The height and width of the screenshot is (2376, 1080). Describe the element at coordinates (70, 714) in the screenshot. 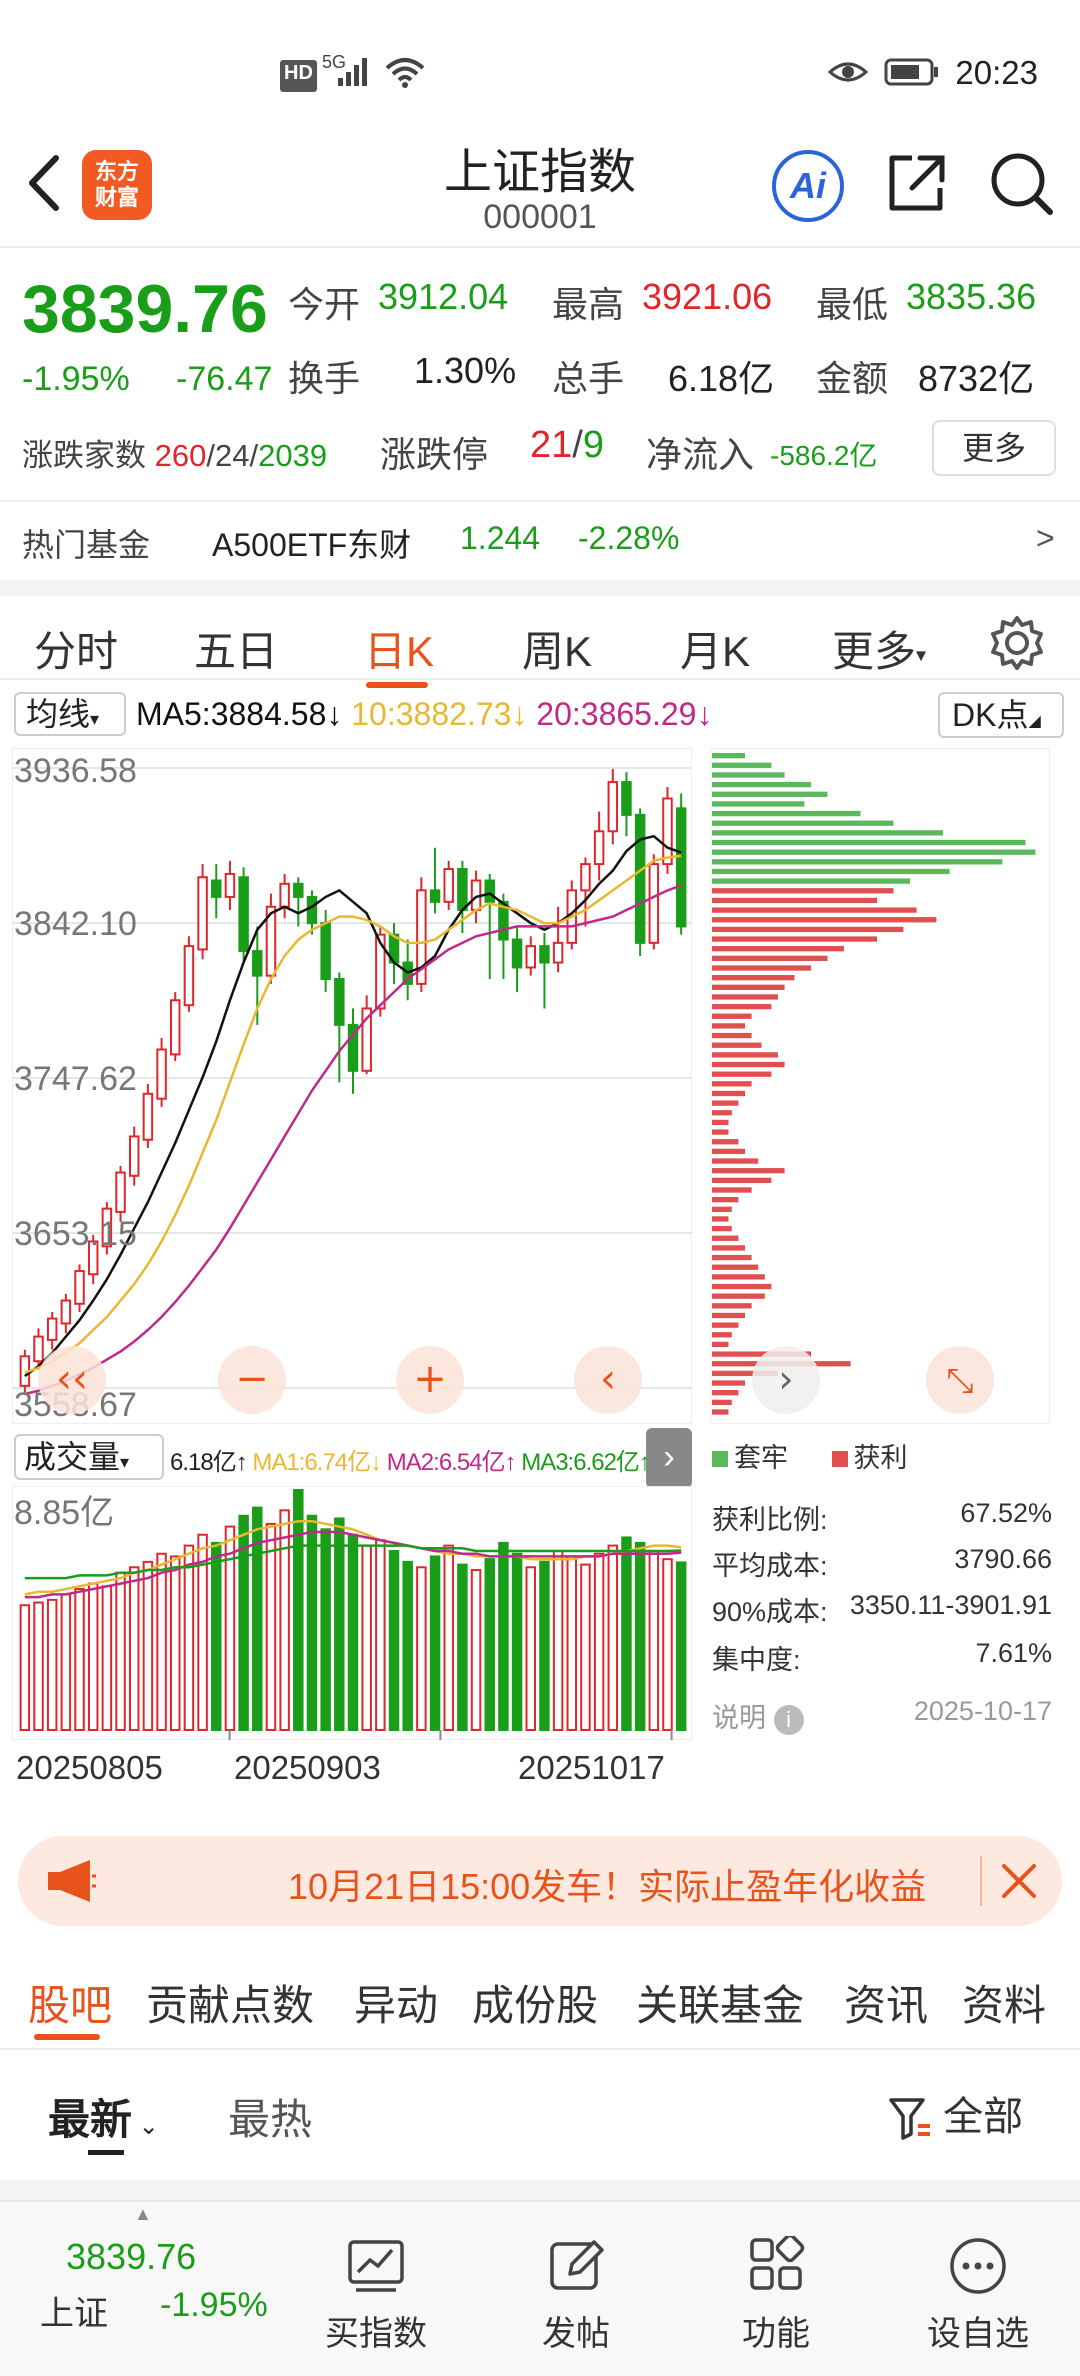

I see `ma-selector: 均线▾` at that location.